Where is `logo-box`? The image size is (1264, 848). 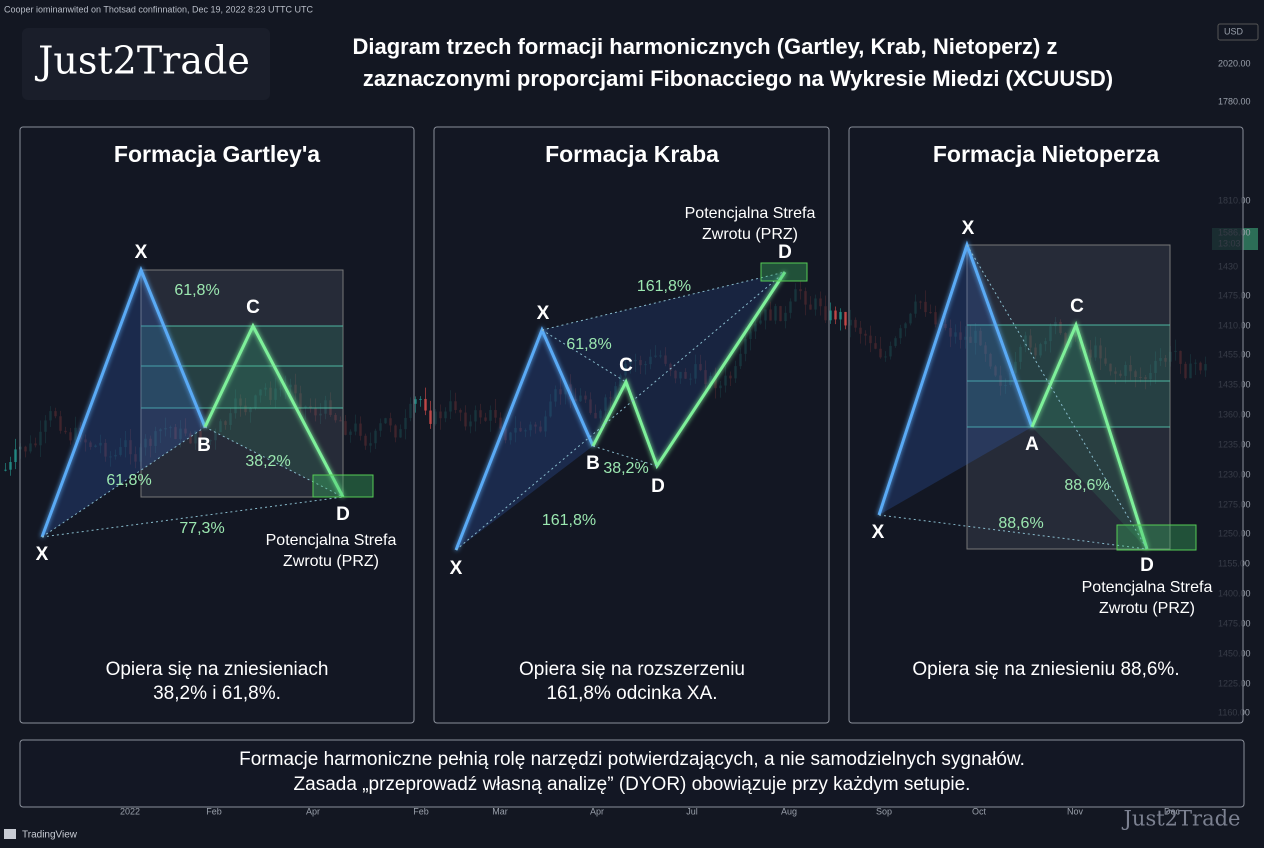 logo-box is located at coordinates (146, 64).